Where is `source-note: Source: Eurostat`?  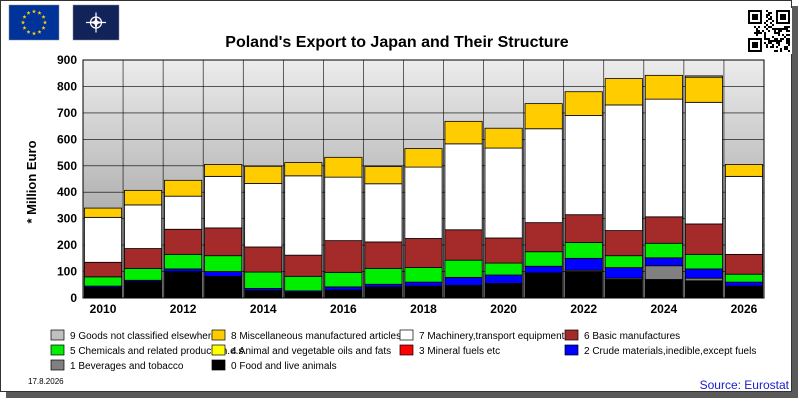
source-note: Source: Eurostat is located at coordinates (745, 385).